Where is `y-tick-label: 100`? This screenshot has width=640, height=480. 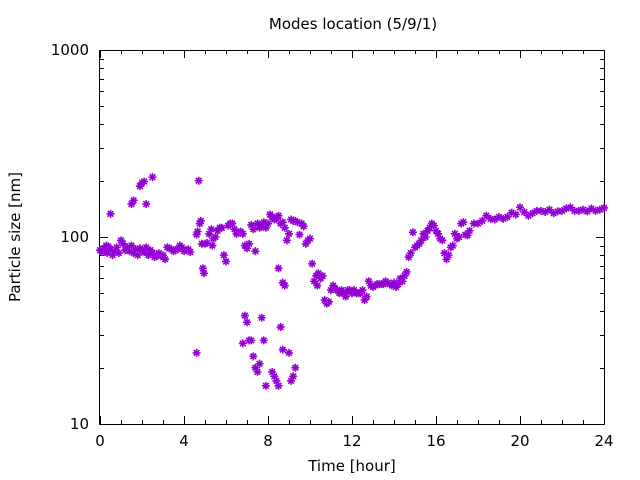 y-tick-label: 100 is located at coordinates (74, 237).